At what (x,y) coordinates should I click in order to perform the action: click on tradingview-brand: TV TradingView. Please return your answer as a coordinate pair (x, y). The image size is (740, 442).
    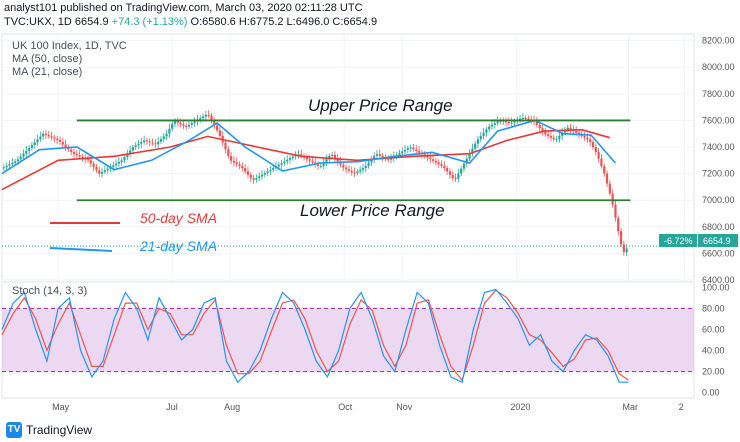
    Looking at the image, I should click on (49, 430).